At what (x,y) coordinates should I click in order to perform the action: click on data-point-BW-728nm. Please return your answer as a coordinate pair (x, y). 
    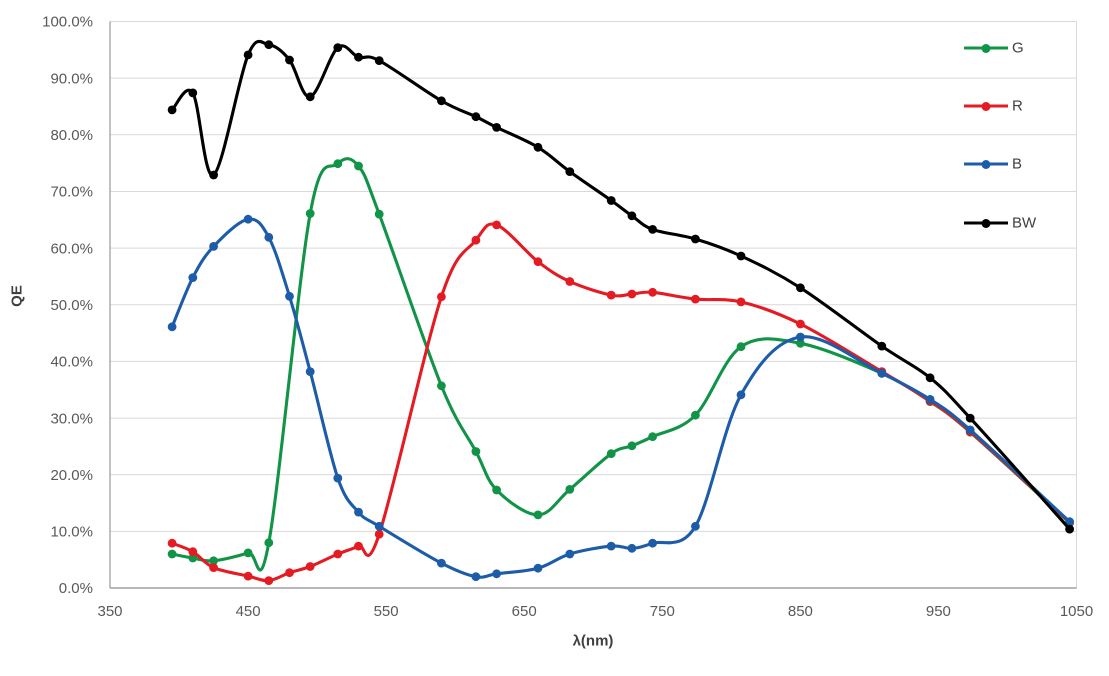
    Looking at the image, I should click on (632, 216).